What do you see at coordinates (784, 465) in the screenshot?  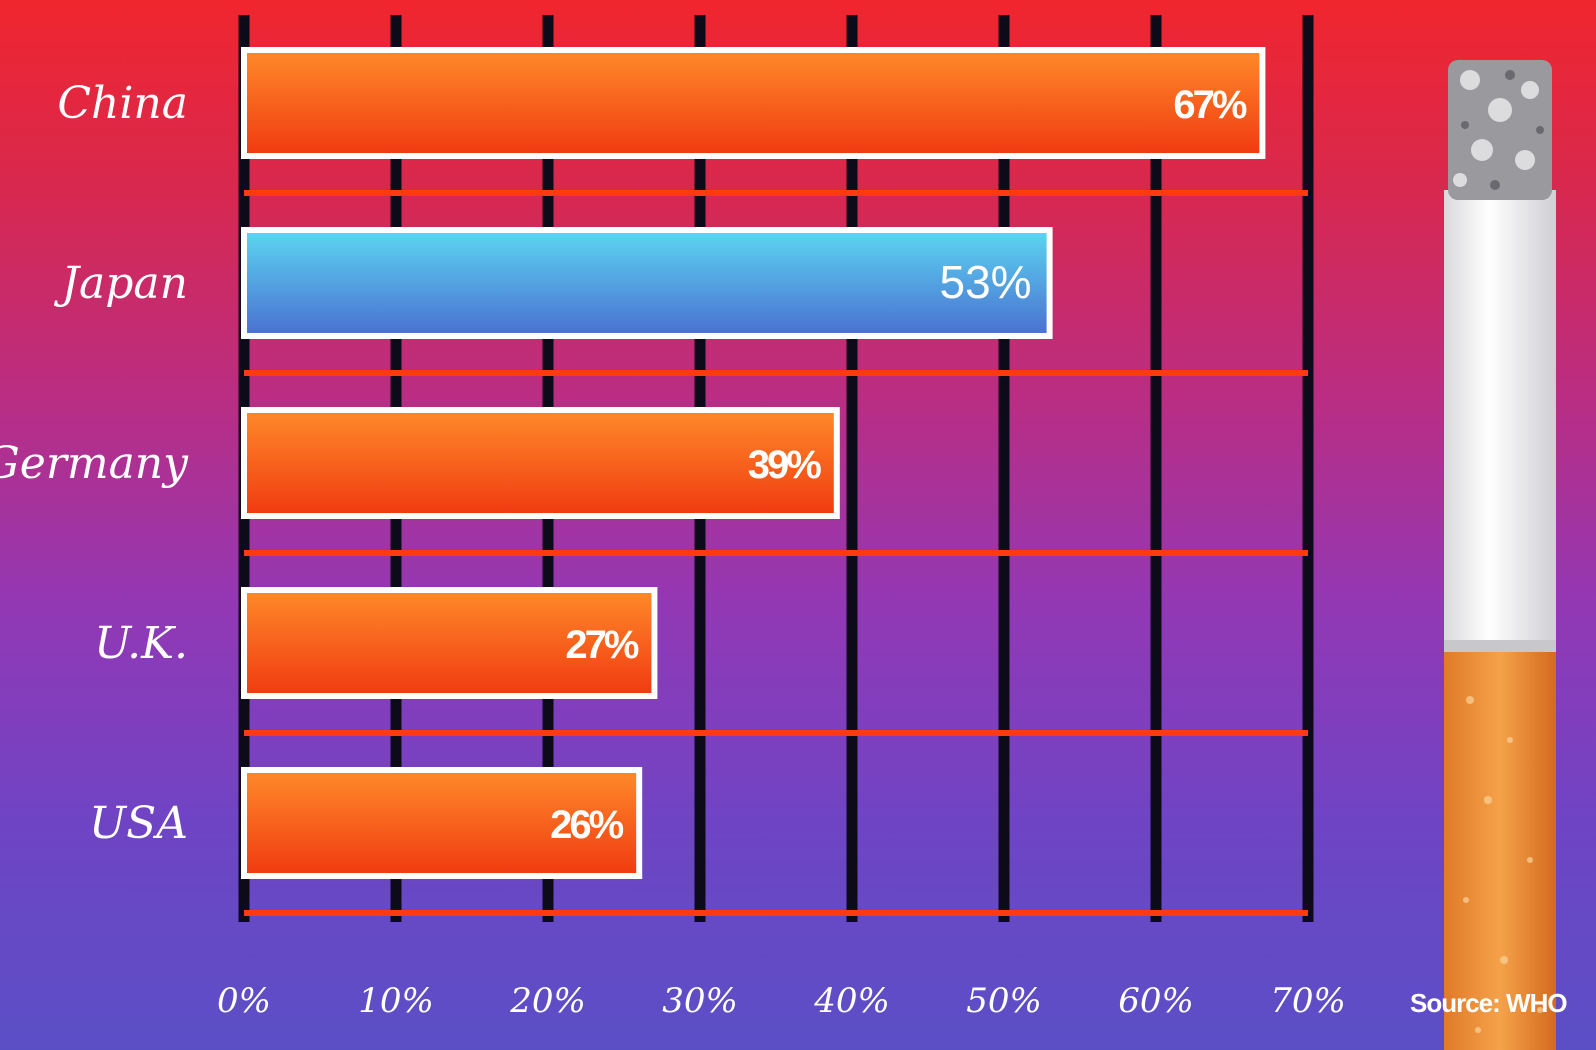 I see `data-label: 39%` at bounding box center [784, 465].